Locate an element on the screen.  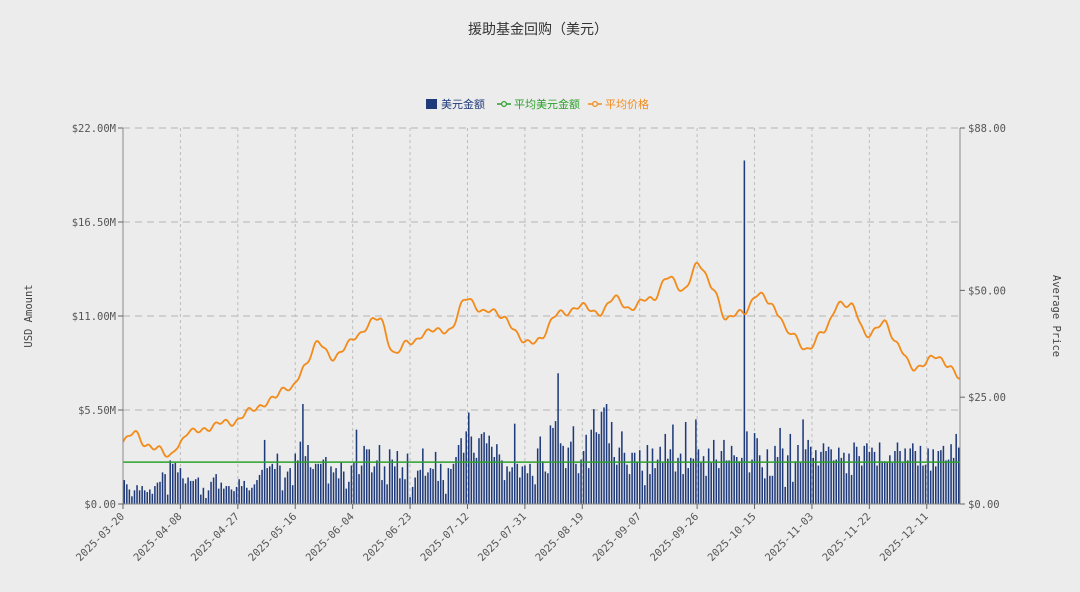
legend: 美元金额 平均美元金额 平均价格 is located at coordinates (537, 104).